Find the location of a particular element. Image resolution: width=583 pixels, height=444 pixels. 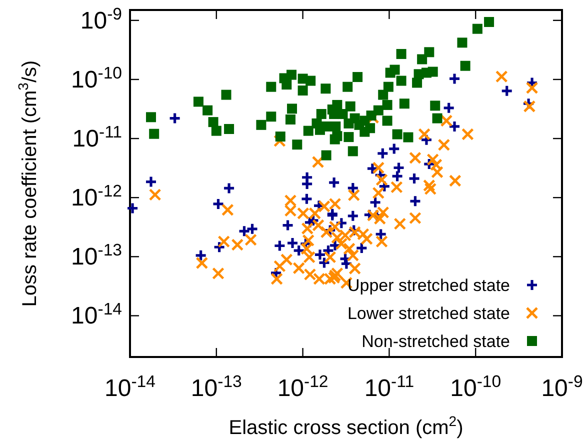

x-tick-label: 10$^{-10}$ is located at coordinates (476, 387).